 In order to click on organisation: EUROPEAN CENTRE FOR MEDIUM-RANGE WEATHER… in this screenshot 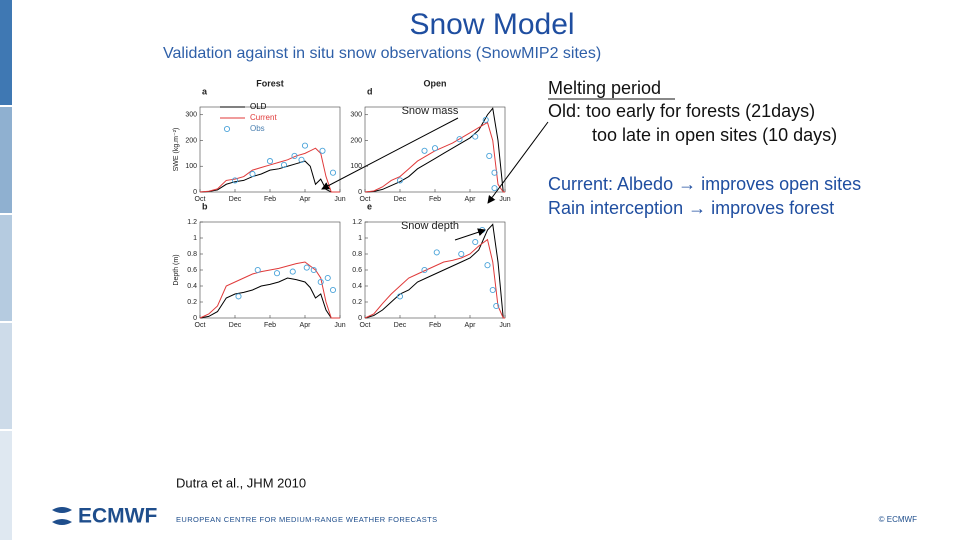, I will do `click(307, 519)`.